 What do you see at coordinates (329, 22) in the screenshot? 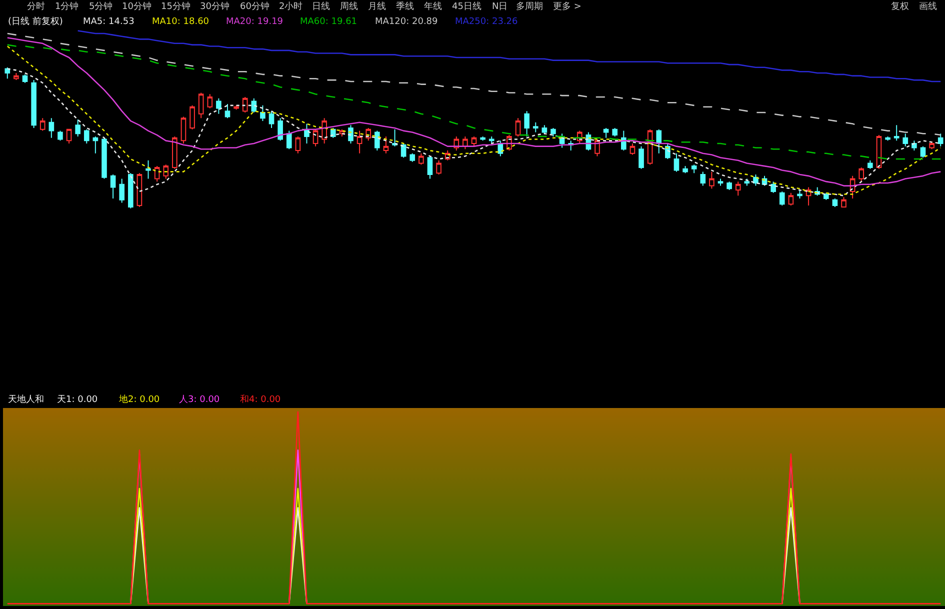
I see `text: MA60: 19.61` at bounding box center [329, 22].